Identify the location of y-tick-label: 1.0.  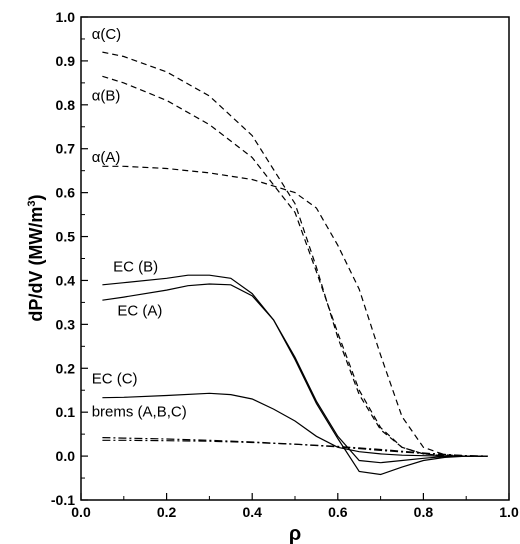
(66, 17).